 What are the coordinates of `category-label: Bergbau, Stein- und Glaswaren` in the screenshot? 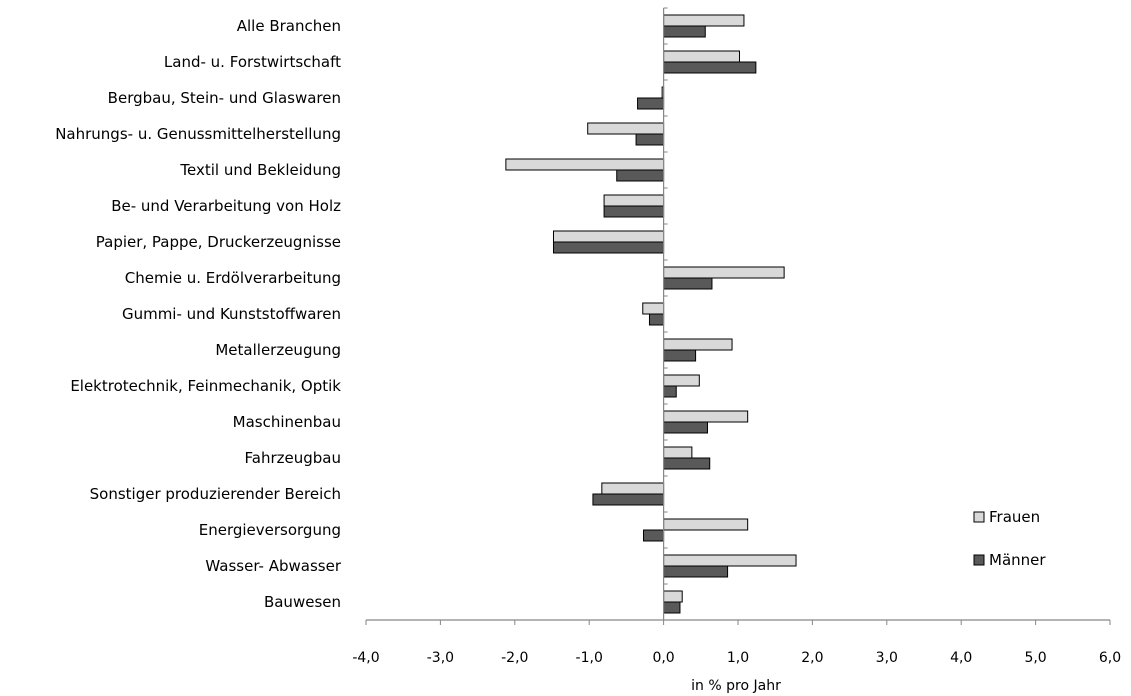 It's located at (224, 98).